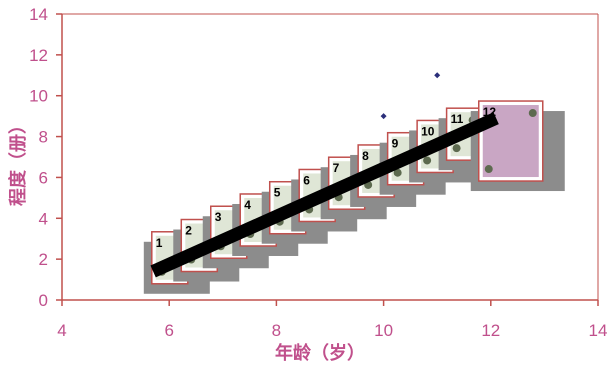 The height and width of the screenshot is (366, 616). Describe the element at coordinates (457, 119) in the screenshot. I see `book-label: 11` at that location.